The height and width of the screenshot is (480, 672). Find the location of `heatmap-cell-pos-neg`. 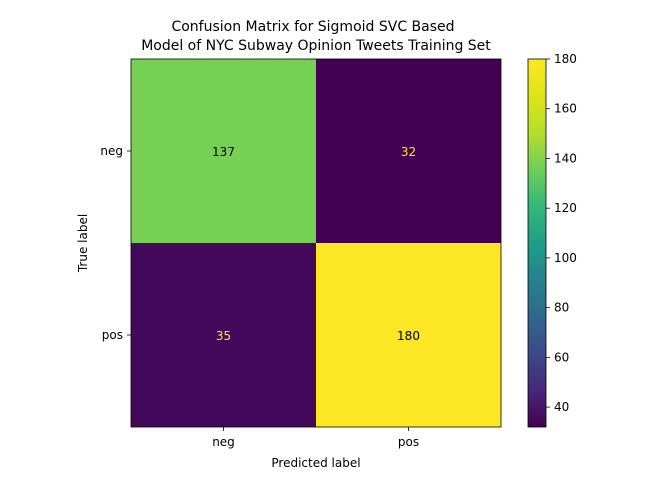

heatmap-cell-pos-neg is located at coordinates (223, 335).